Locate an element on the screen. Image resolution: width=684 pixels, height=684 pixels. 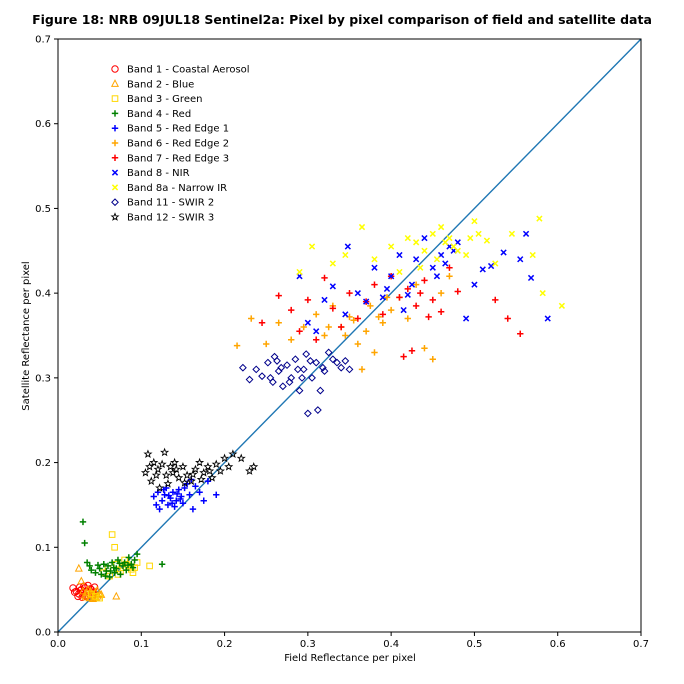
y-tick-label-7: 0.7 is located at coordinates (43, 40).